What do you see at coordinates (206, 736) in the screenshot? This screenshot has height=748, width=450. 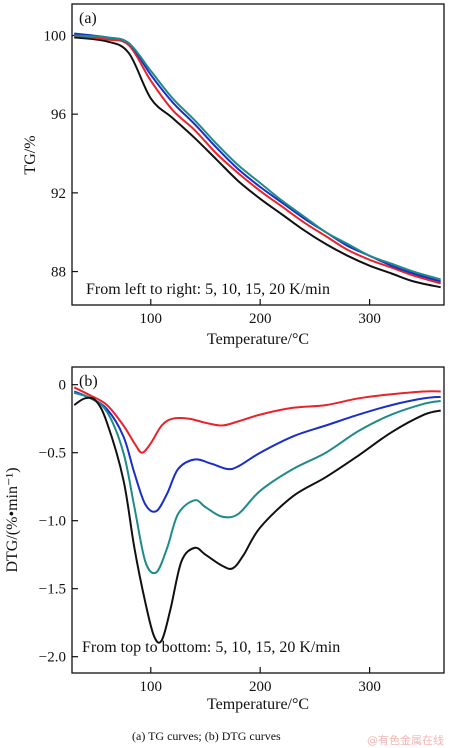 I see `figure-caption-text: (a) TG curves; (b) DTG curves` at bounding box center [206, 736].